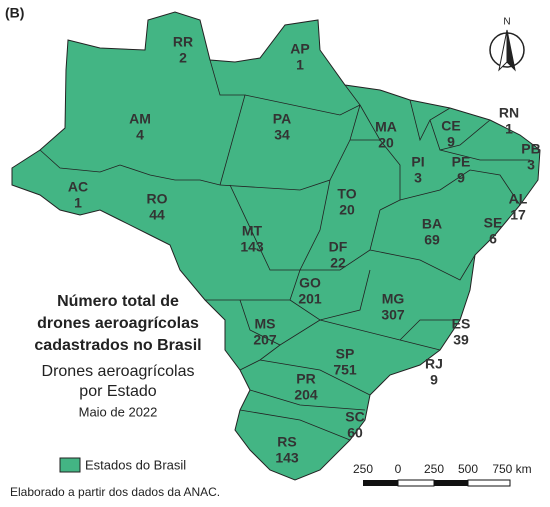 This screenshot has height=507, width=550. What do you see at coordinates (338, 263) in the screenshot?
I see `state-count: 22` at bounding box center [338, 263].